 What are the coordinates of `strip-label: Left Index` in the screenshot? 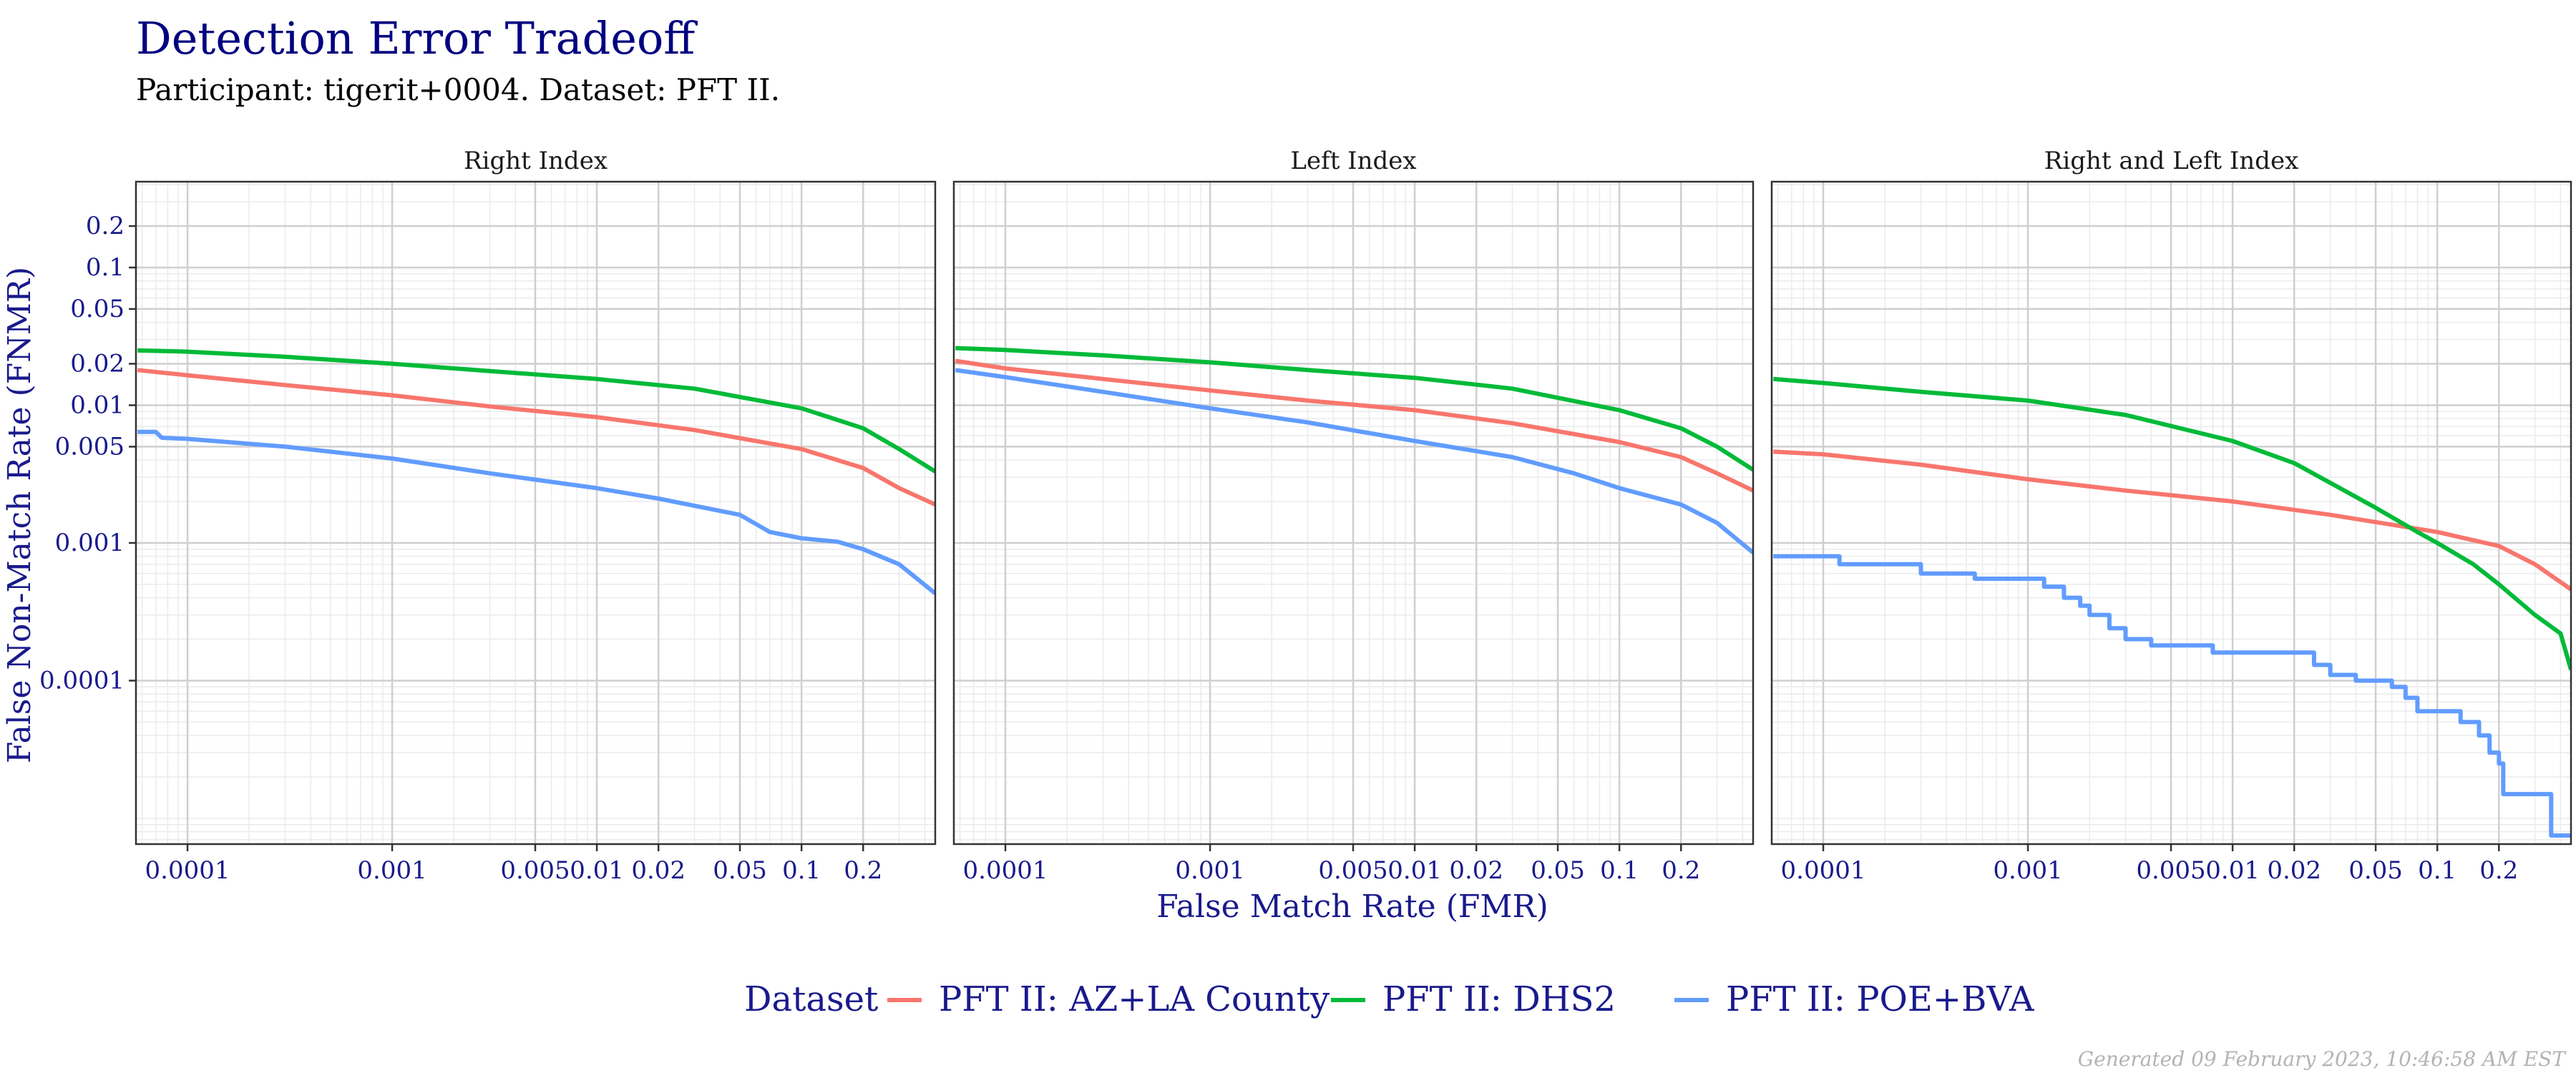 It's located at (1353, 161).